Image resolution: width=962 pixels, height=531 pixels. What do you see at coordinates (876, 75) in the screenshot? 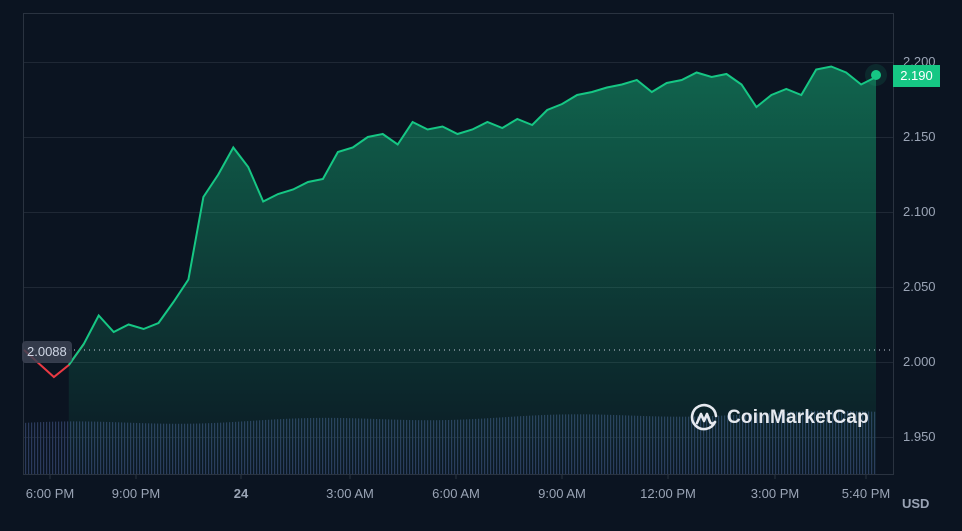
I see `current-price-dot` at bounding box center [876, 75].